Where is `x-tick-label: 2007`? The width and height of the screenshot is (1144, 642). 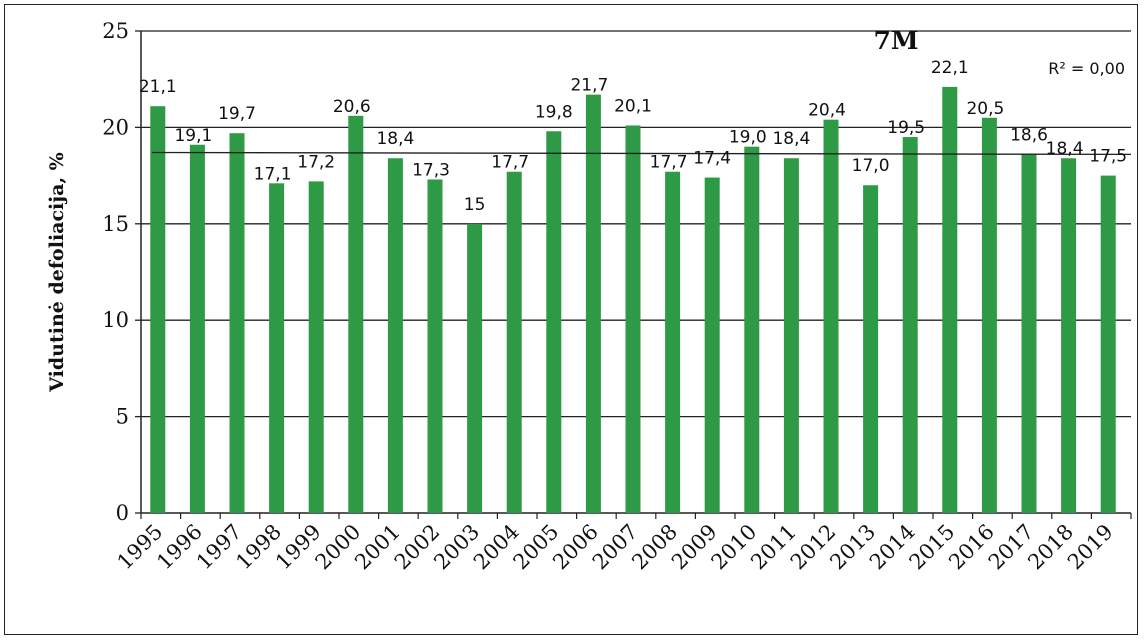 x-tick-label: 2007 is located at coordinates (615, 547).